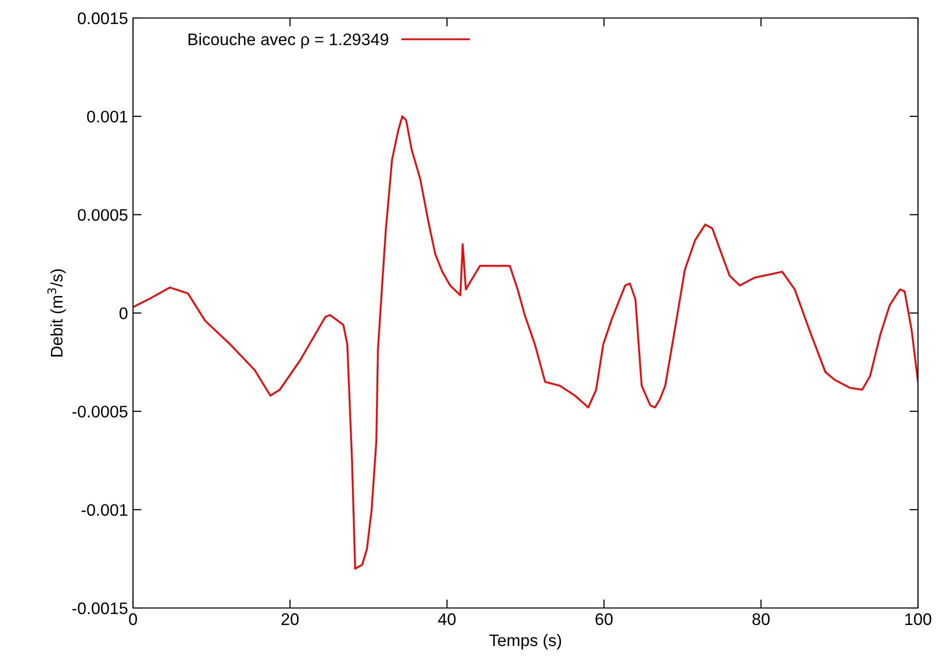  I want to click on y-tick-label: 0.001, so click(107, 116).